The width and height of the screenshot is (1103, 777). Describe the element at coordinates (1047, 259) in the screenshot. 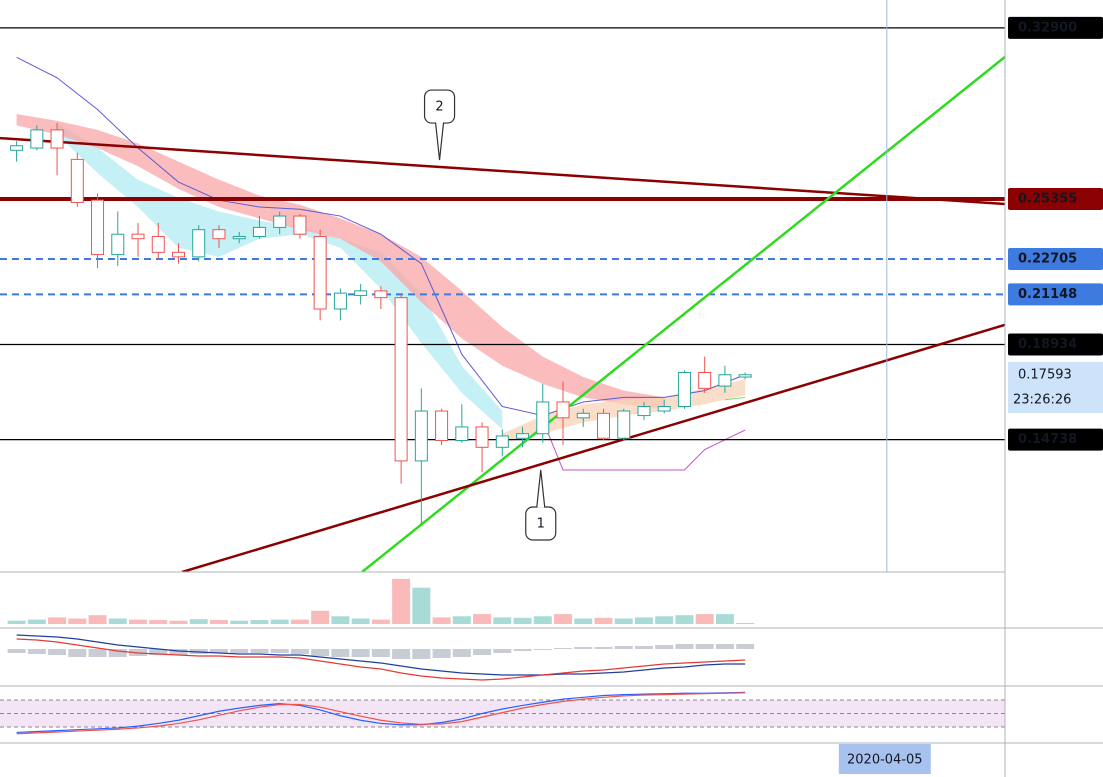

I see `price-label: 0.22705` at that location.